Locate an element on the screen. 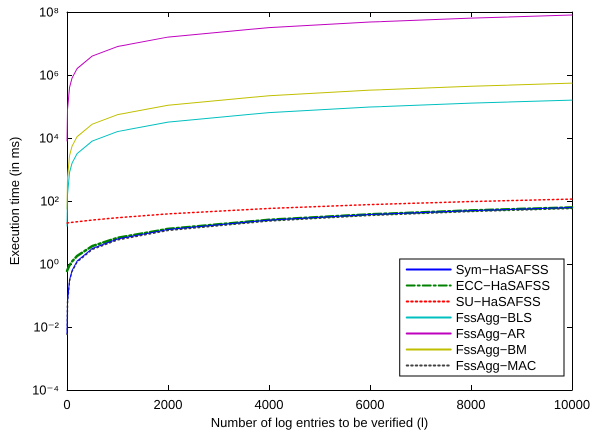  y-tick-label: 10⁴ is located at coordinates (48, 138).